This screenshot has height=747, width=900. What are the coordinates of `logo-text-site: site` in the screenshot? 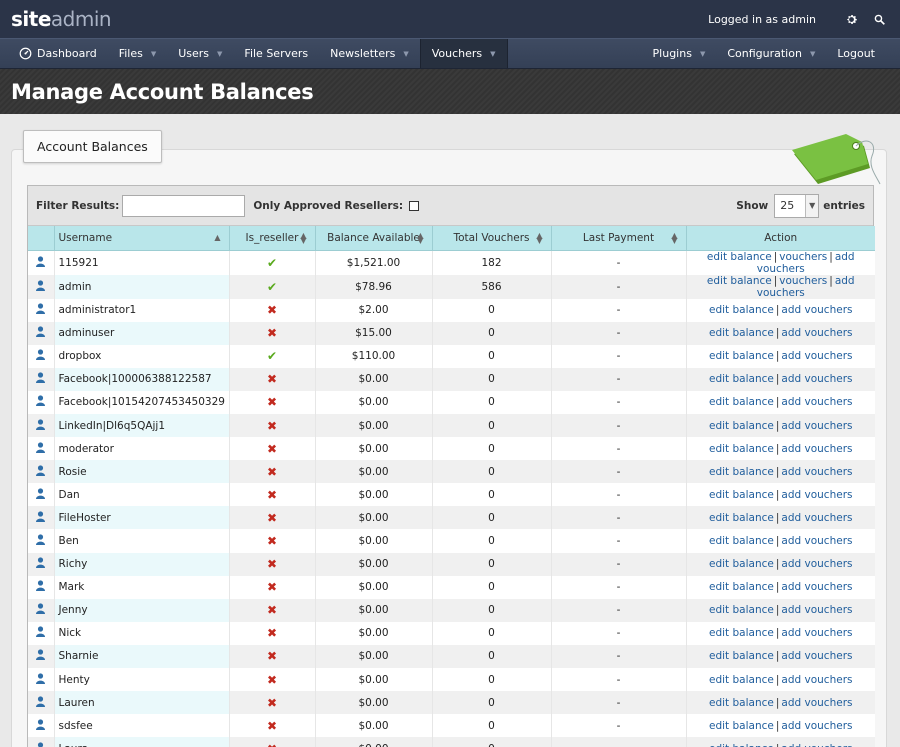 It's located at (31, 19).